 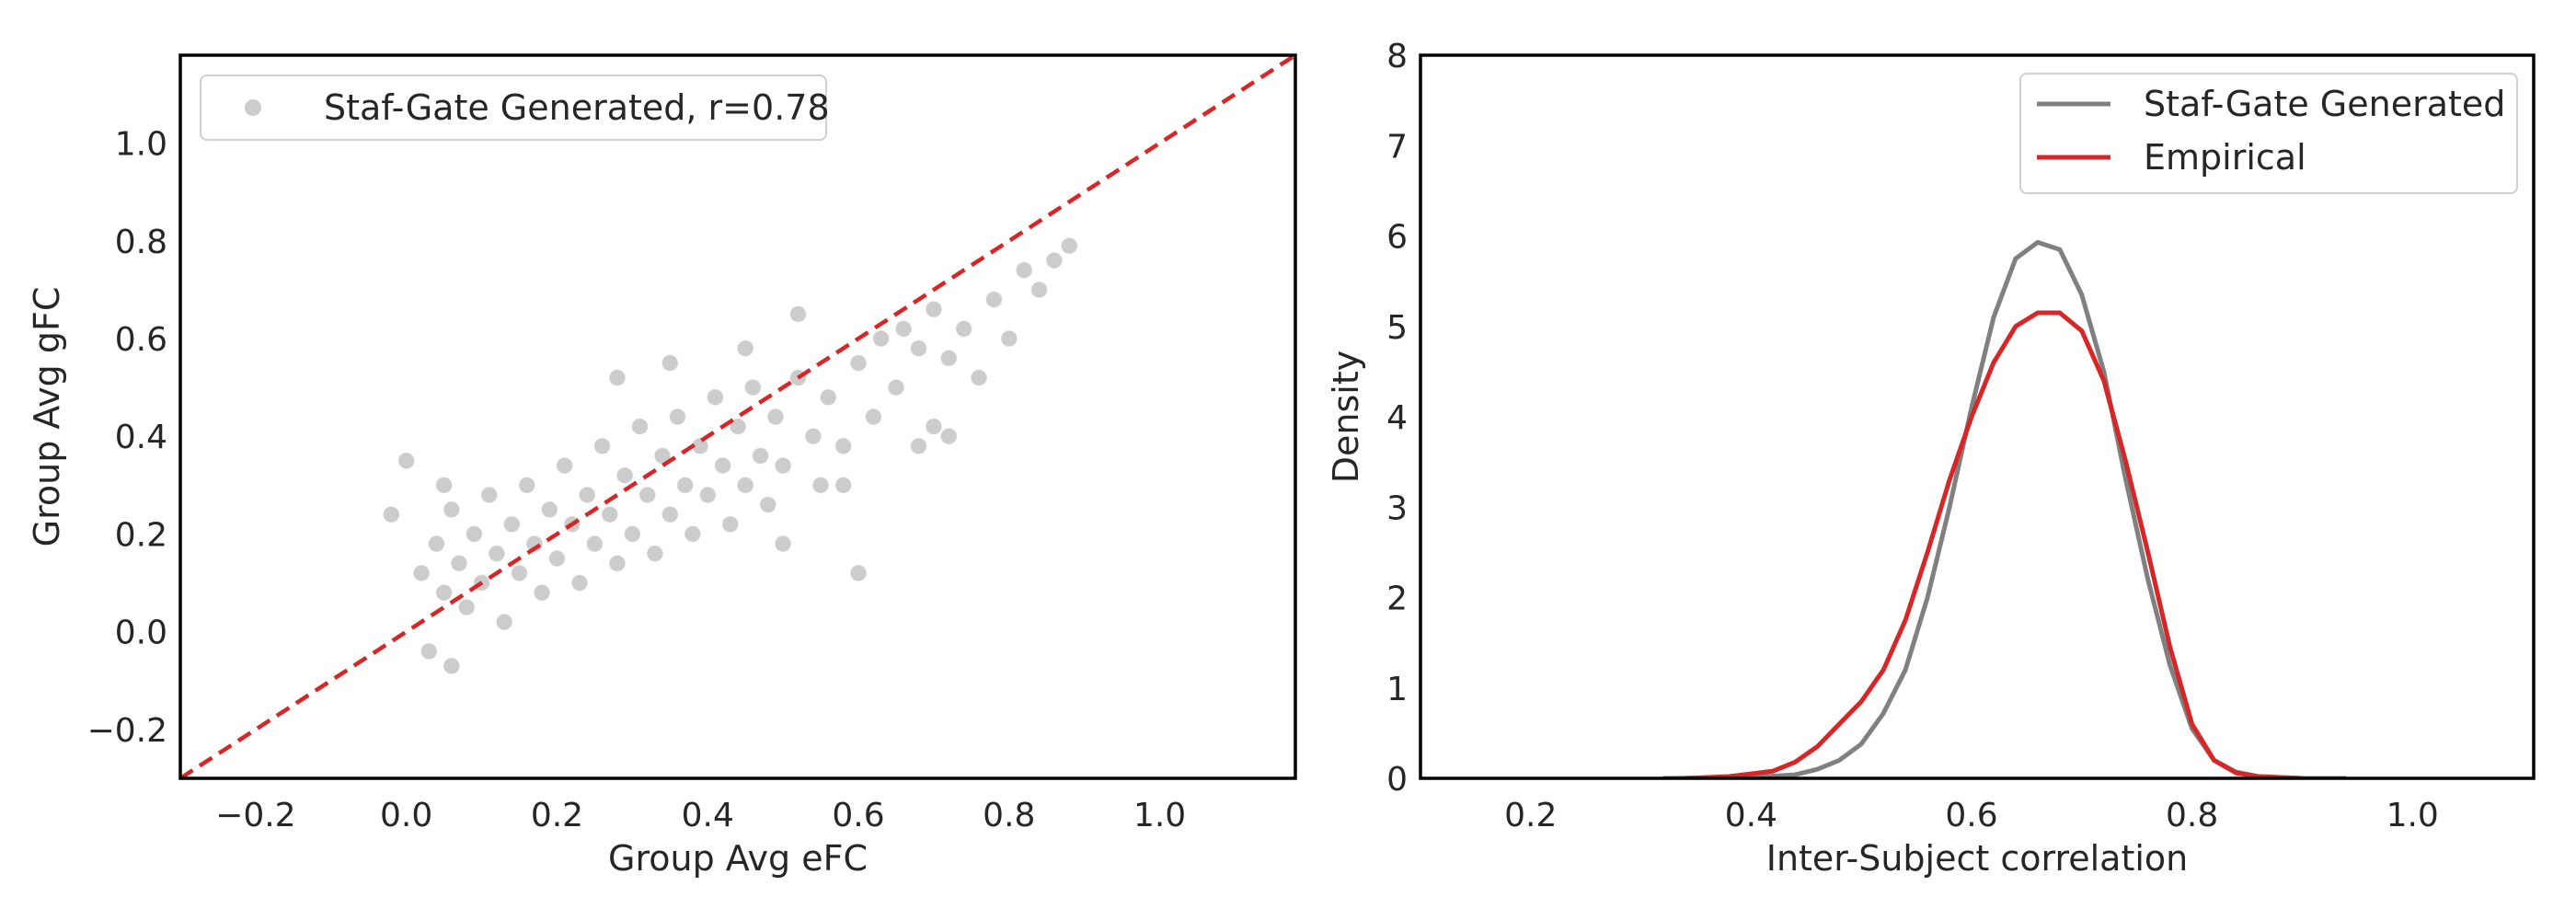 I want to click on legend-label: Staf-Gate Generated, r=0.78, so click(x=577, y=107).